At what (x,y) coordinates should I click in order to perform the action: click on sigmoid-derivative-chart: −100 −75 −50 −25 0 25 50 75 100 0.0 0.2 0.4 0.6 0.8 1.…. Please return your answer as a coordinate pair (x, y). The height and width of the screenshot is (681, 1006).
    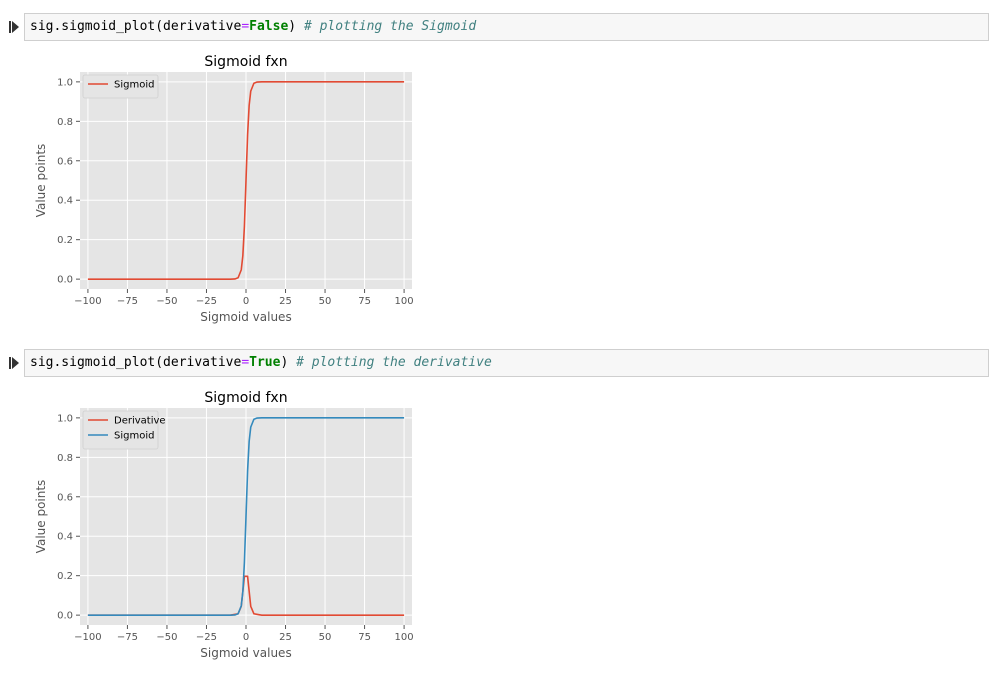
    Looking at the image, I should click on (224, 525).